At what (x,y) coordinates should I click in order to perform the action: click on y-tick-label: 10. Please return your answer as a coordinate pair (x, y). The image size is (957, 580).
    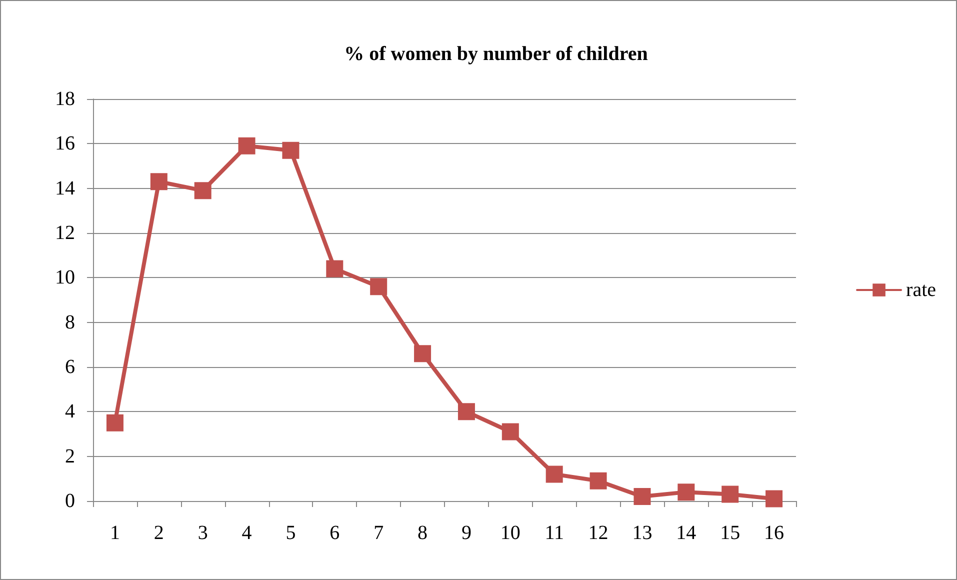
    Looking at the image, I should click on (65, 277).